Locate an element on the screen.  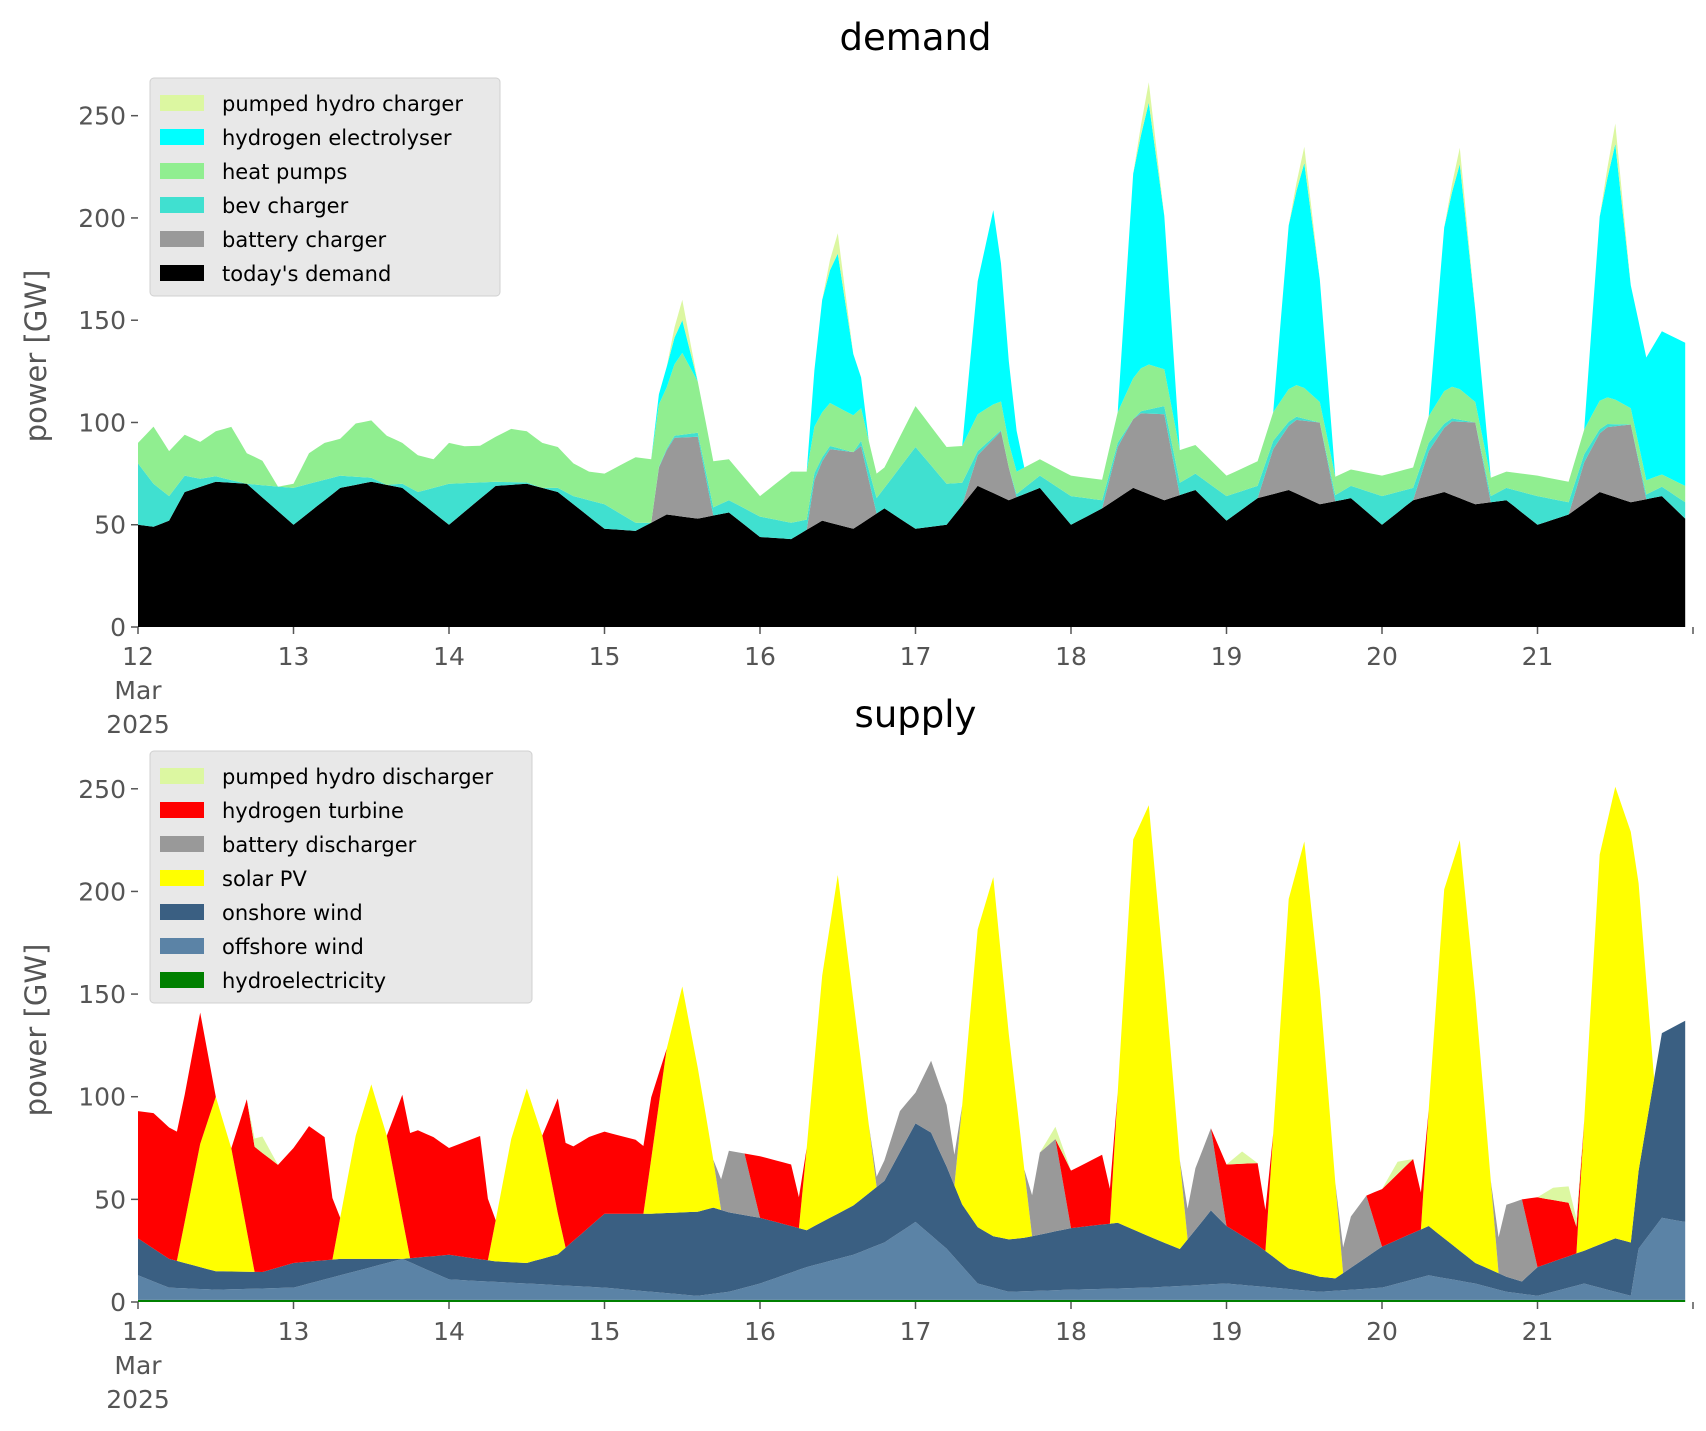
legend-label: pumped hydro charger is located at coordinates (342, 104).